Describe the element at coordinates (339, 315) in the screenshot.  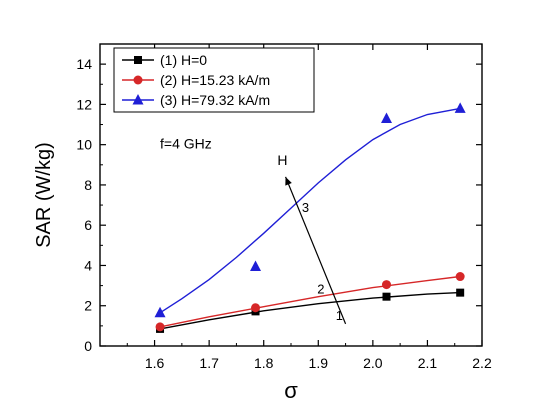
I see `curve-label-1: 1` at that location.